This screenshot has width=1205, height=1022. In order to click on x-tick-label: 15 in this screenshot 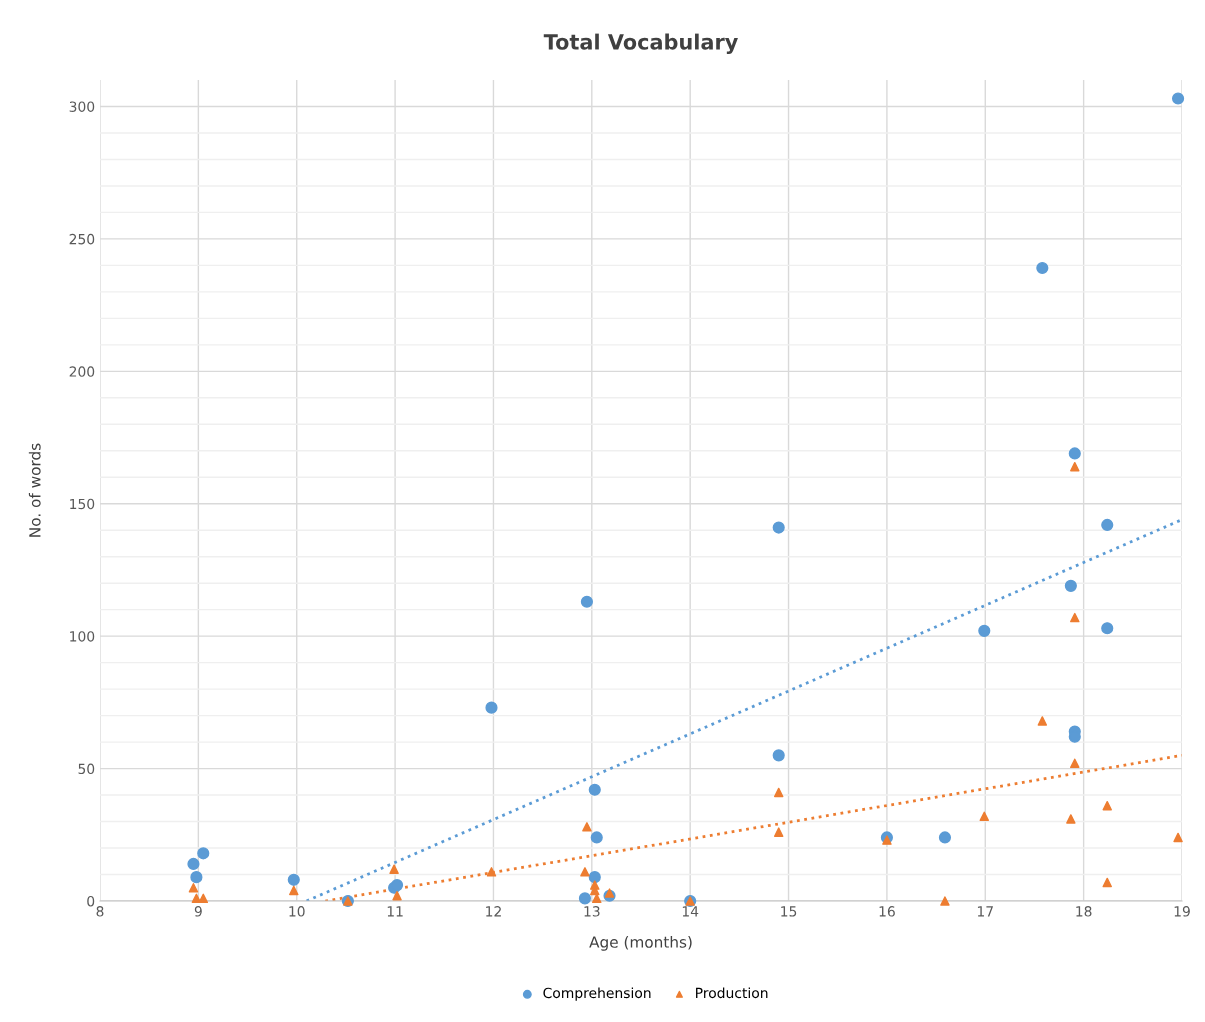, I will do `click(789, 911)`.